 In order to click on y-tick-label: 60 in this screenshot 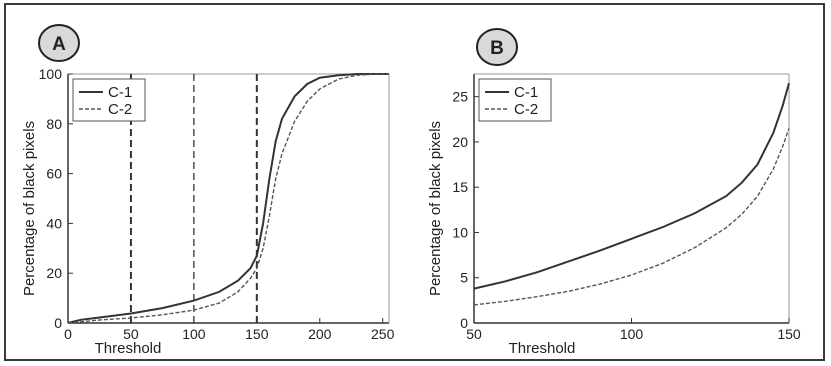, I will do `click(54, 174)`.